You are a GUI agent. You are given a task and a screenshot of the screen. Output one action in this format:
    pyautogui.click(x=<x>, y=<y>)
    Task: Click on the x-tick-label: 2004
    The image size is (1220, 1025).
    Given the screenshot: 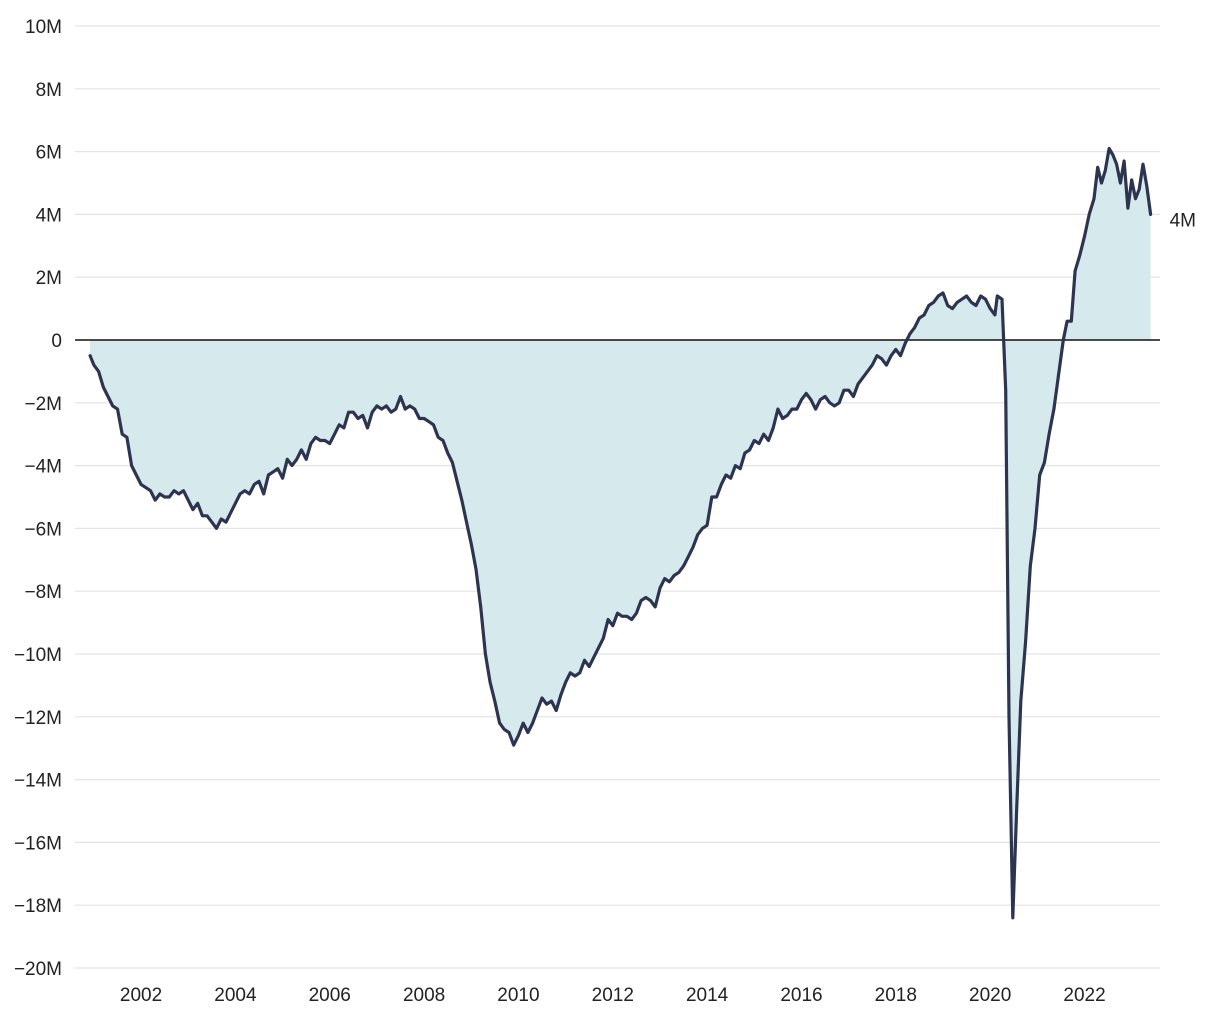 What is the action you would take?
    pyautogui.click(x=235, y=995)
    